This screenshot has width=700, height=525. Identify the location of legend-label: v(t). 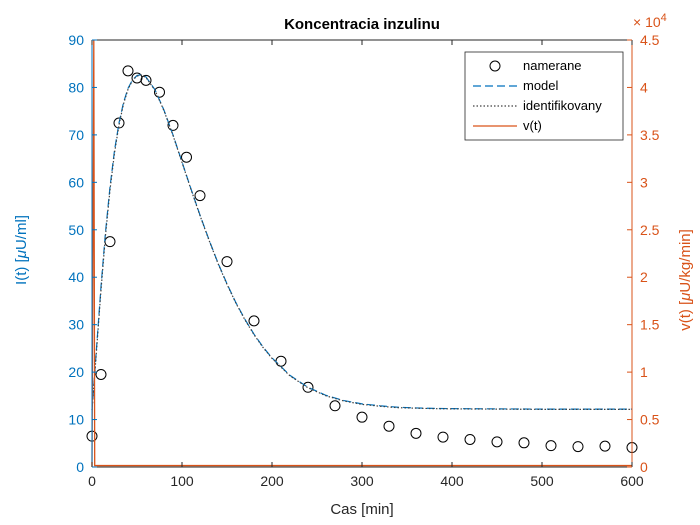
(532, 125).